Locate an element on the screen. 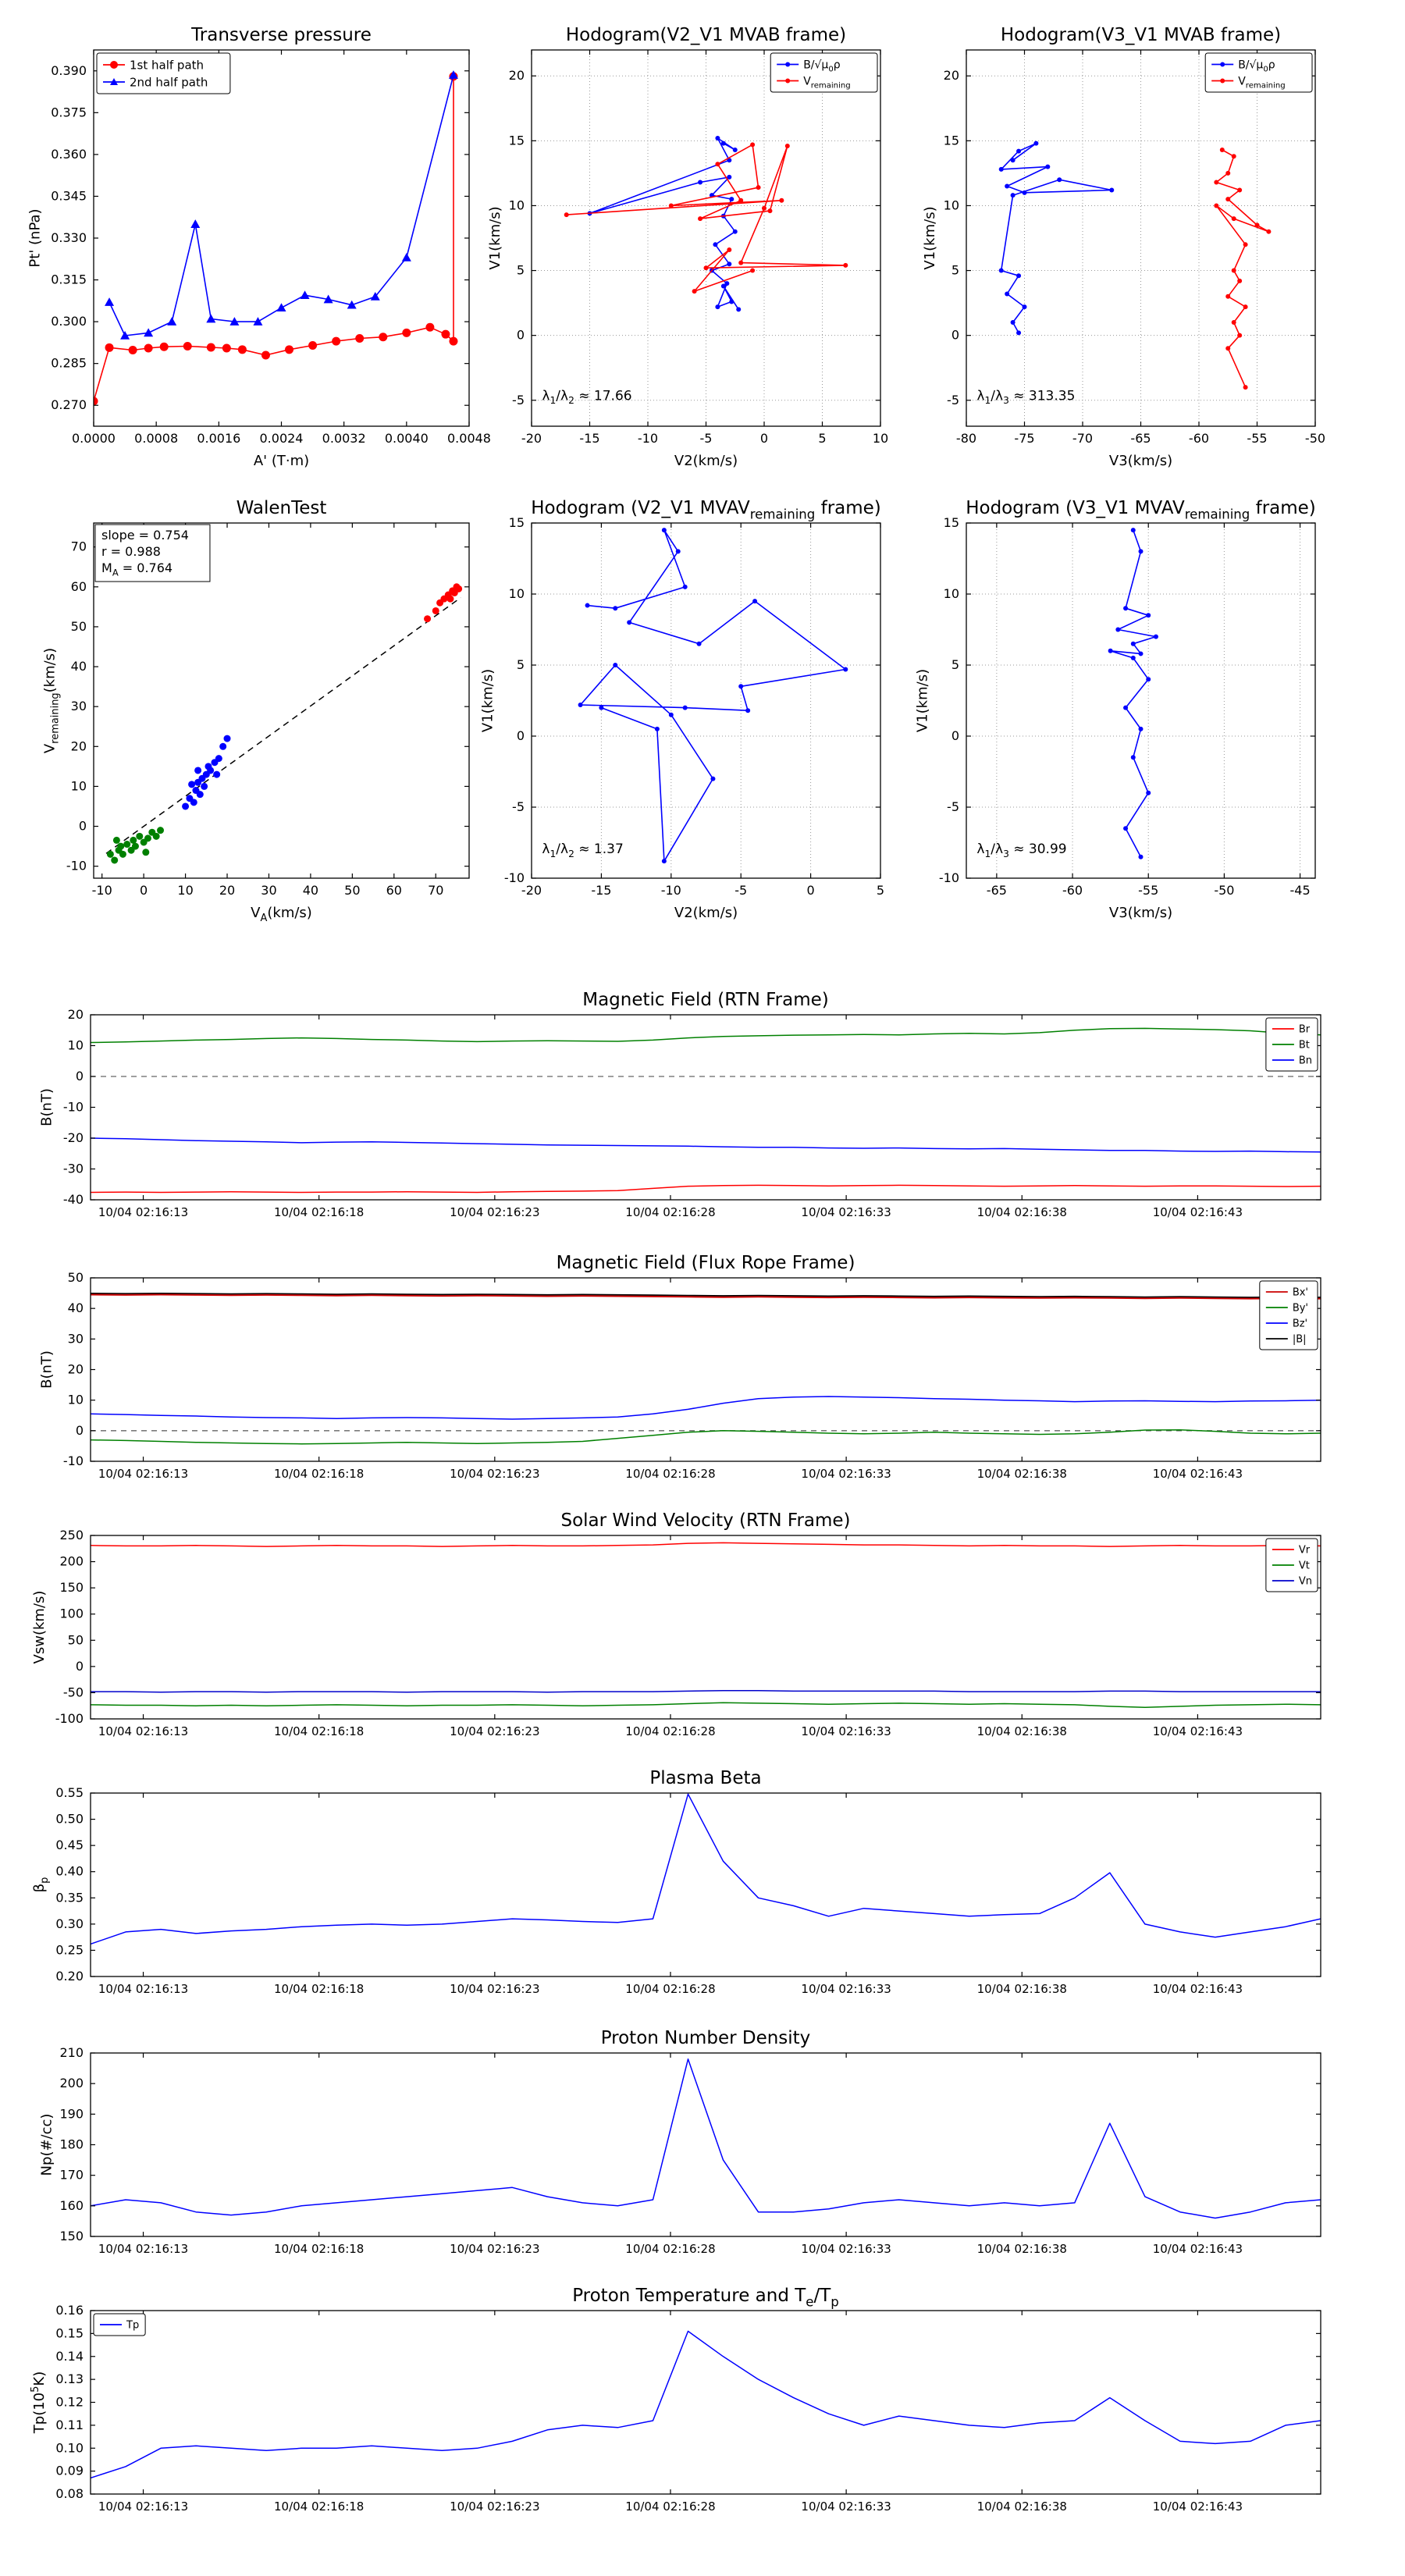 This screenshot has width=1405, height=2576. x-tick-label: -20 is located at coordinates (532, 439).